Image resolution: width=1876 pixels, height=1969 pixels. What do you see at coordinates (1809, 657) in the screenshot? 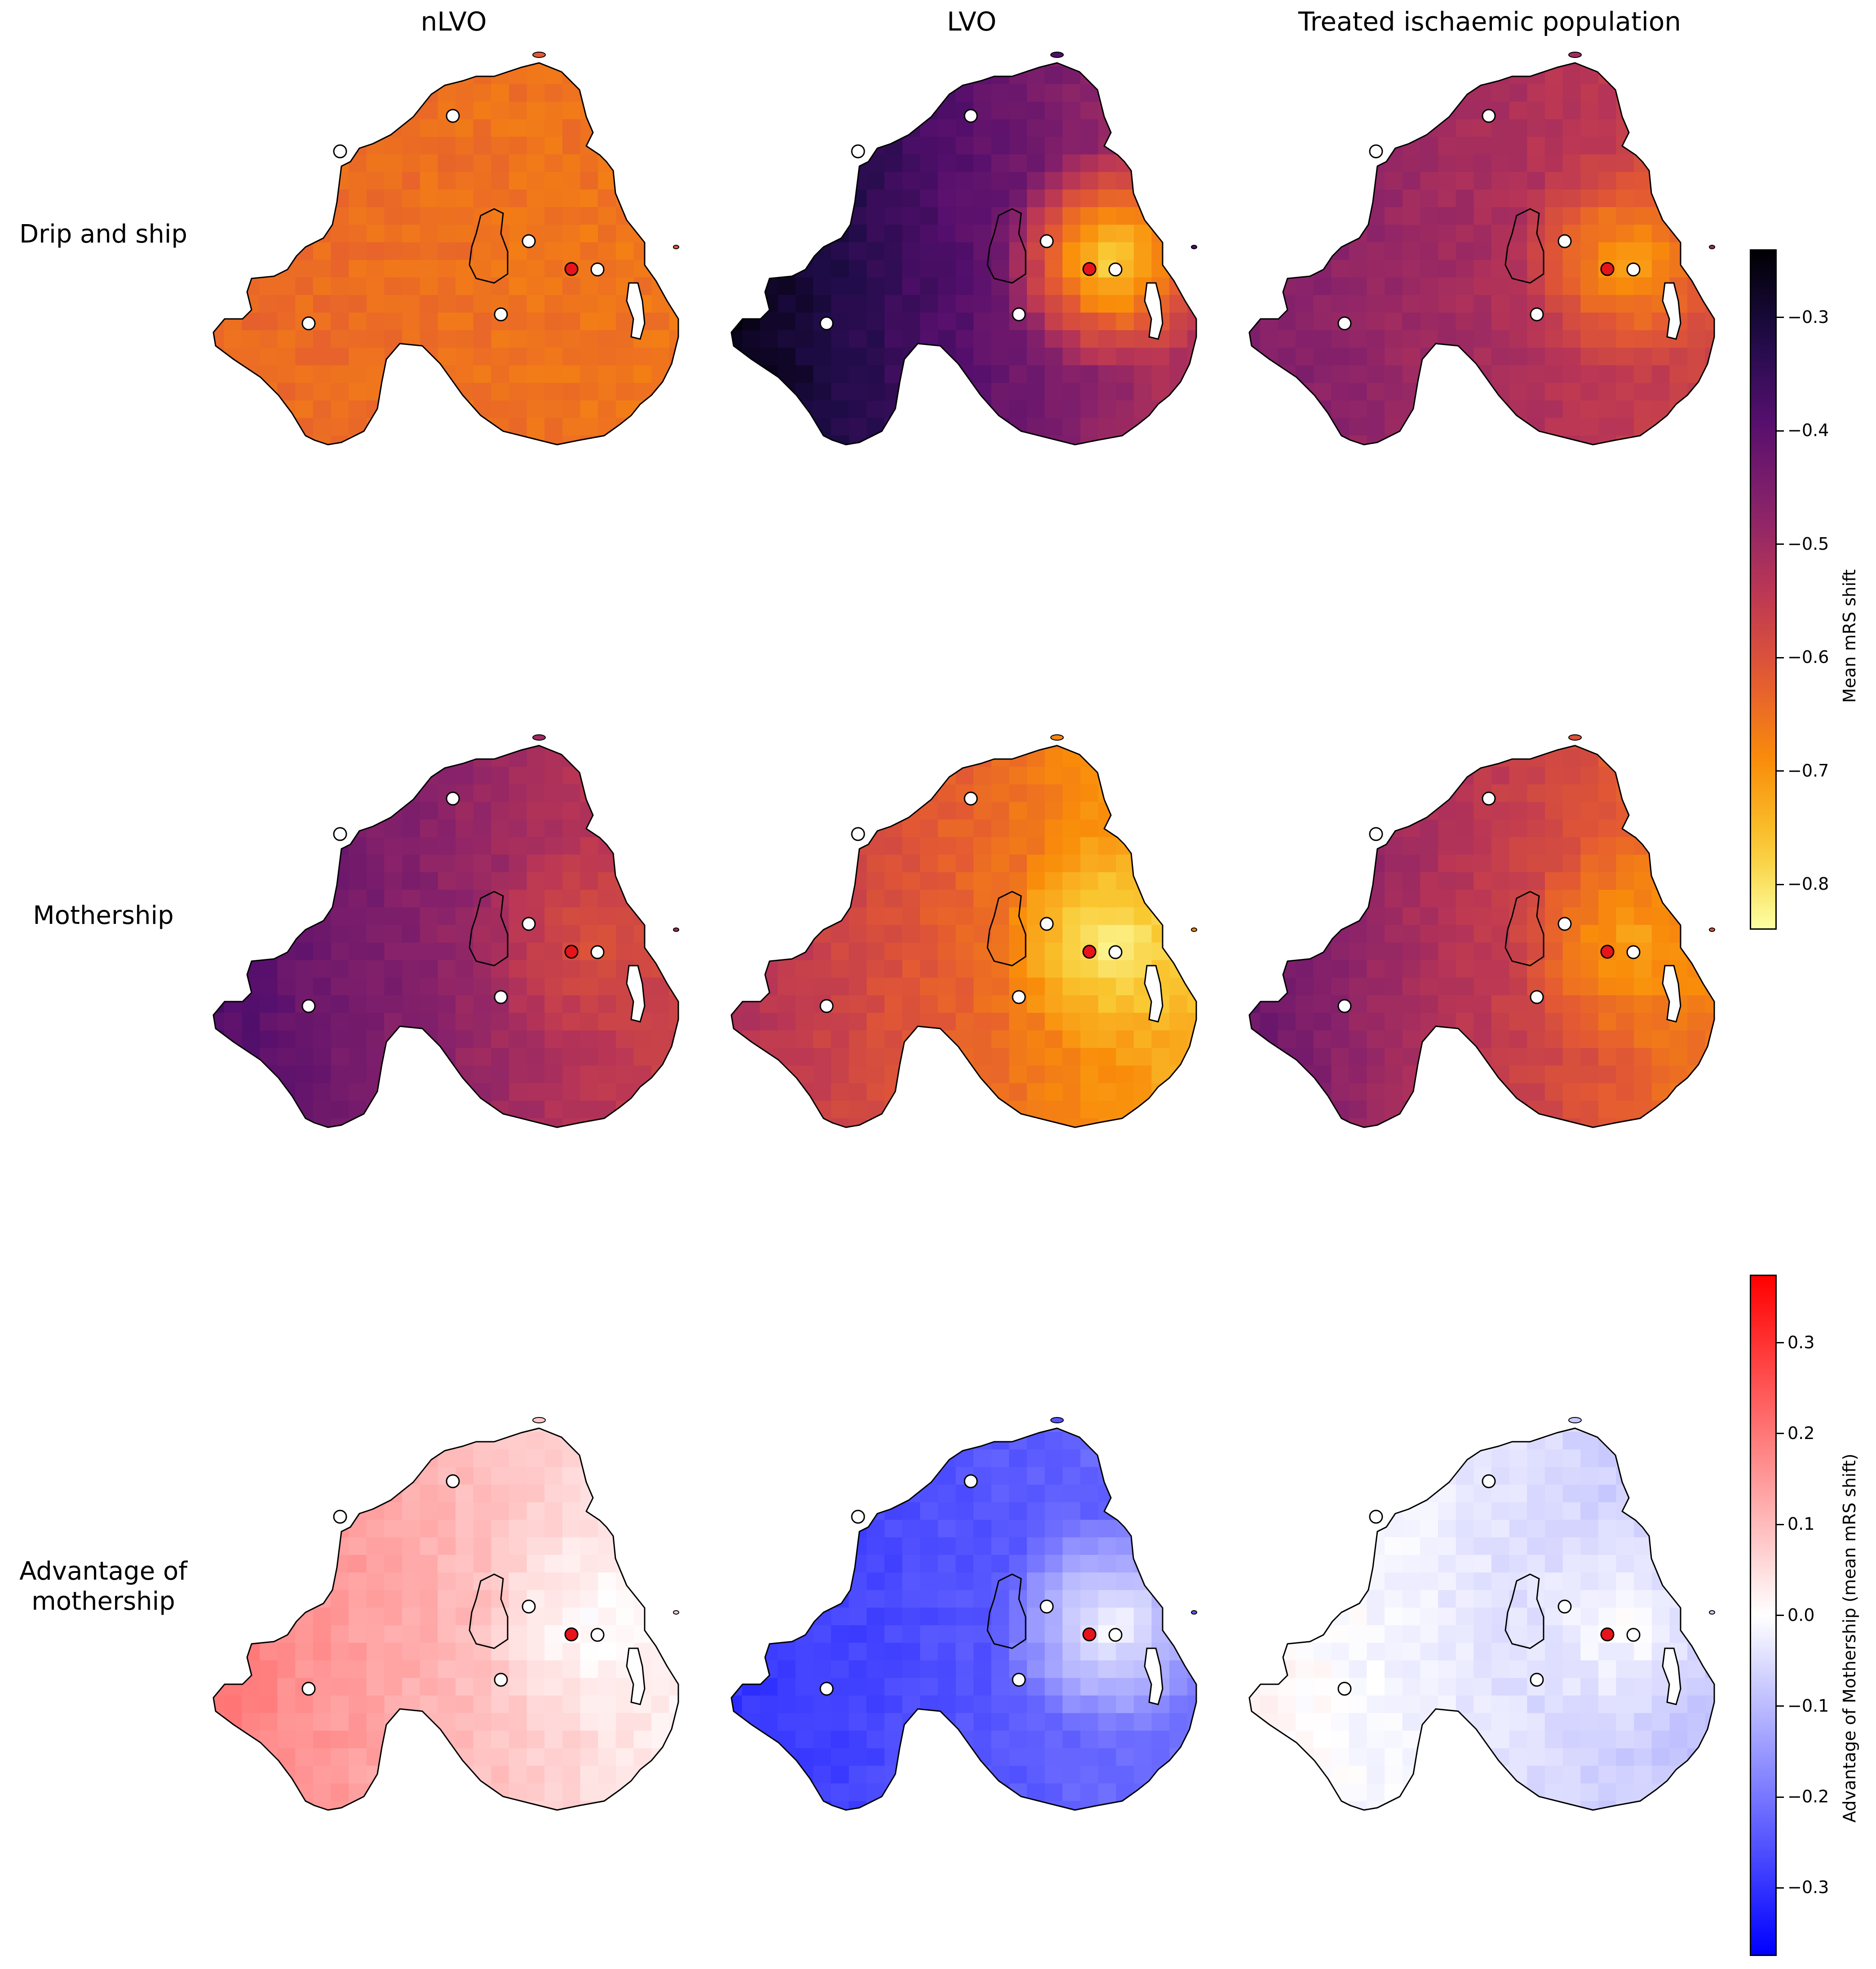
I see `colorbar-tick-label: −0.6` at bounding box center [1809, 657].